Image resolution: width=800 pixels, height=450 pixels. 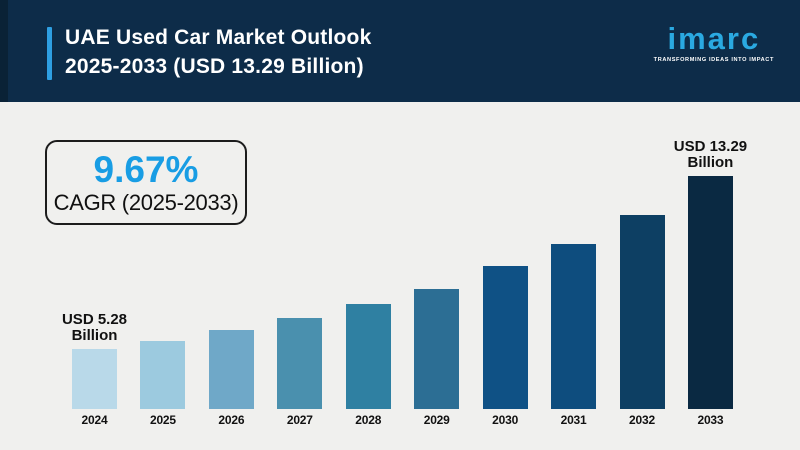 I want to click on x-axis-label-2027: 2027, so click(x=299, y=420).